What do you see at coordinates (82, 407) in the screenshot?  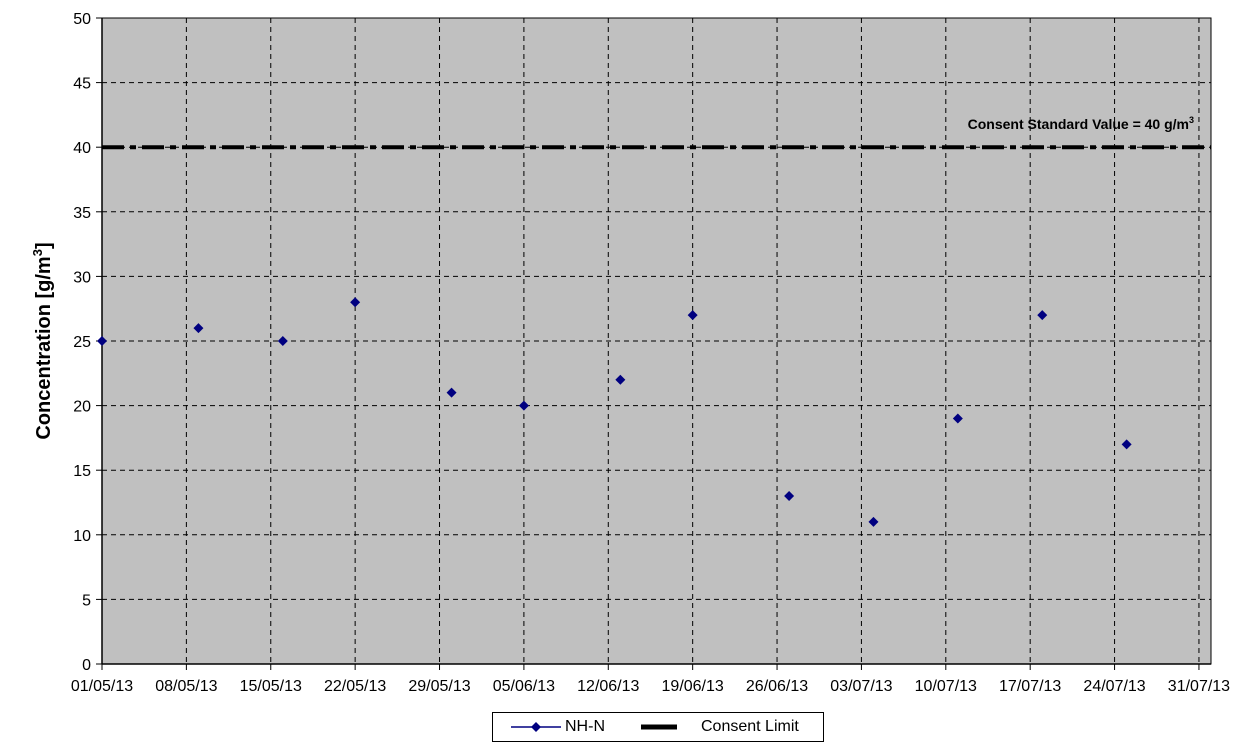 I see `y-tick-label: 20` at bounding box center [82, 407].